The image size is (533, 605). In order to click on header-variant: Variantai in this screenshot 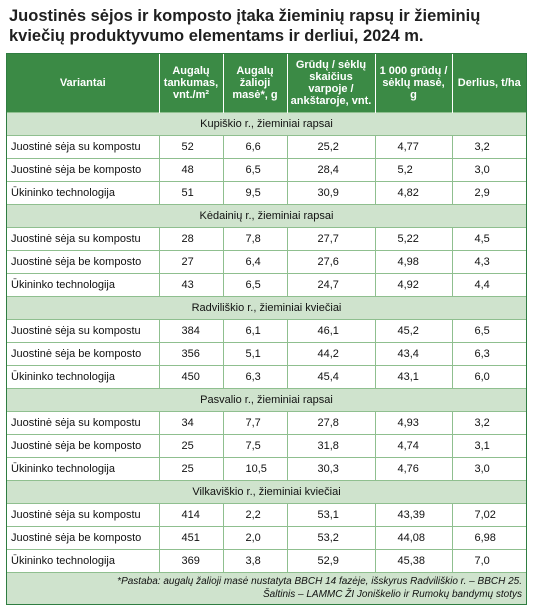, I will do `click(83, 83)`.